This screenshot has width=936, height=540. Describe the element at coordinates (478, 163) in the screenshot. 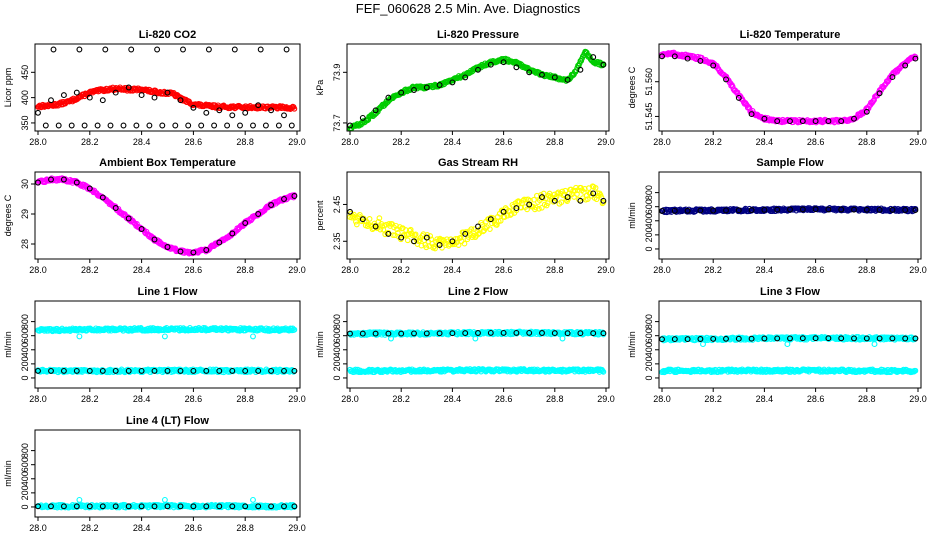

I see `panel-title: Gas Stream RH` at that location.